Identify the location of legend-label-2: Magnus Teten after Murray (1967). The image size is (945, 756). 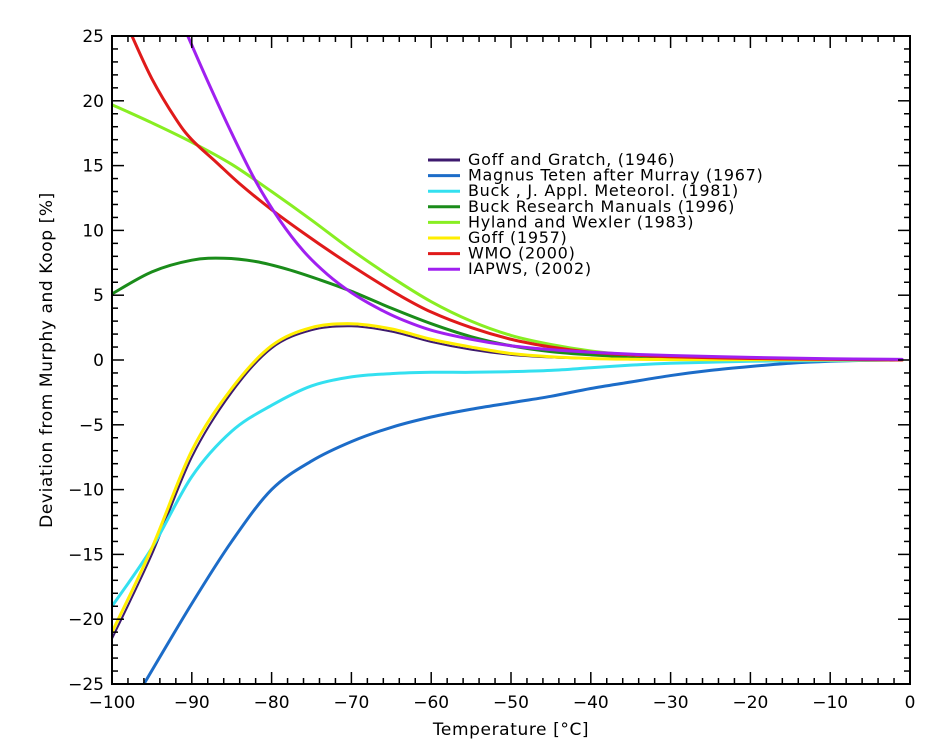
(615, 175).